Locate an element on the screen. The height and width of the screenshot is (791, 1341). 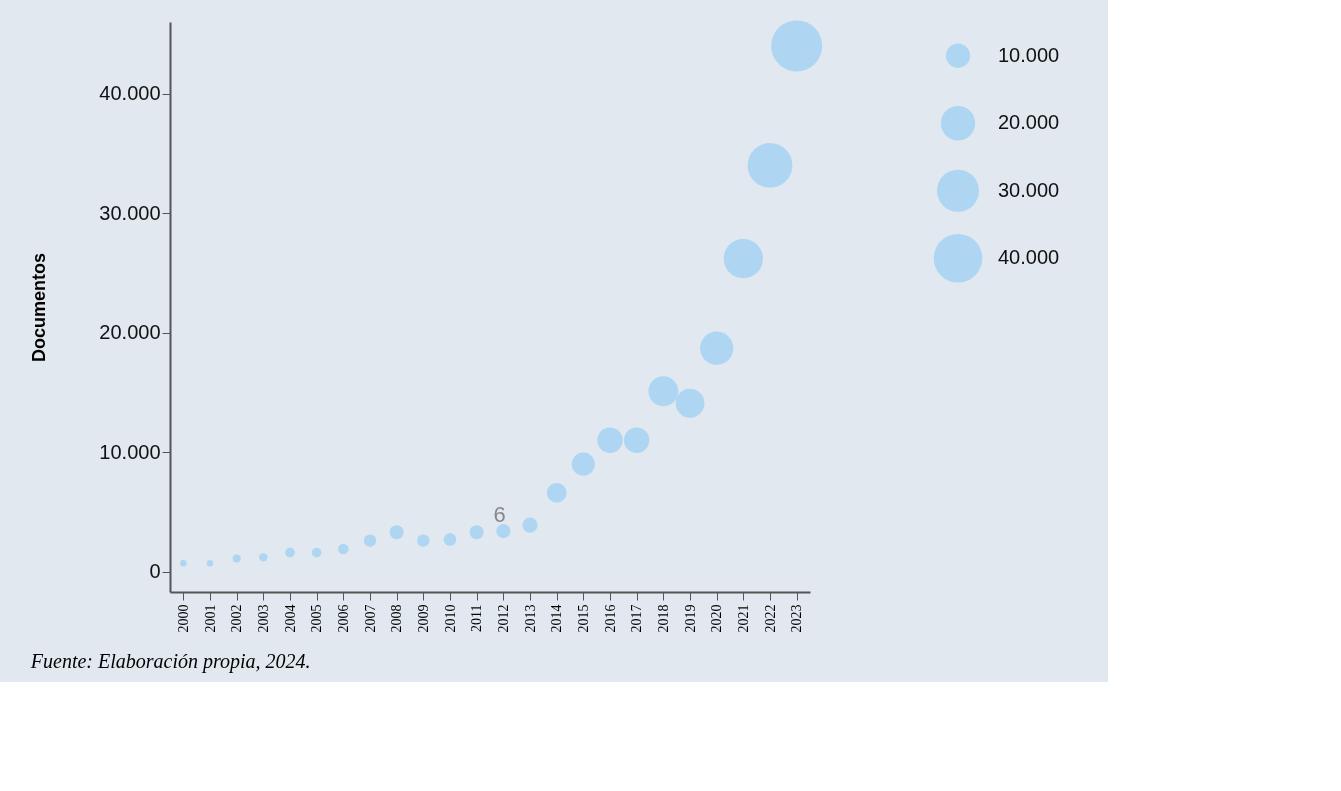
y-tick-label: 30.000 is located at coordinates (130, 212).